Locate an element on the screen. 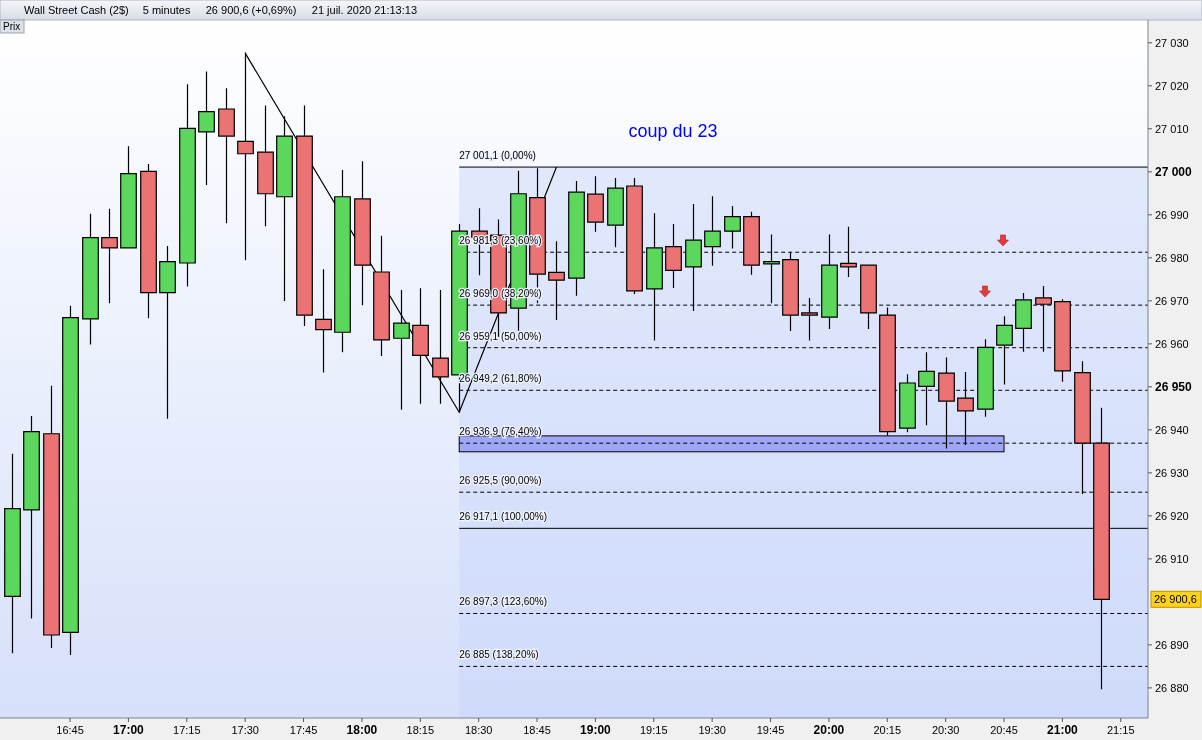  y-tick-label: 26 960 is located at coordinates (1172, 343).